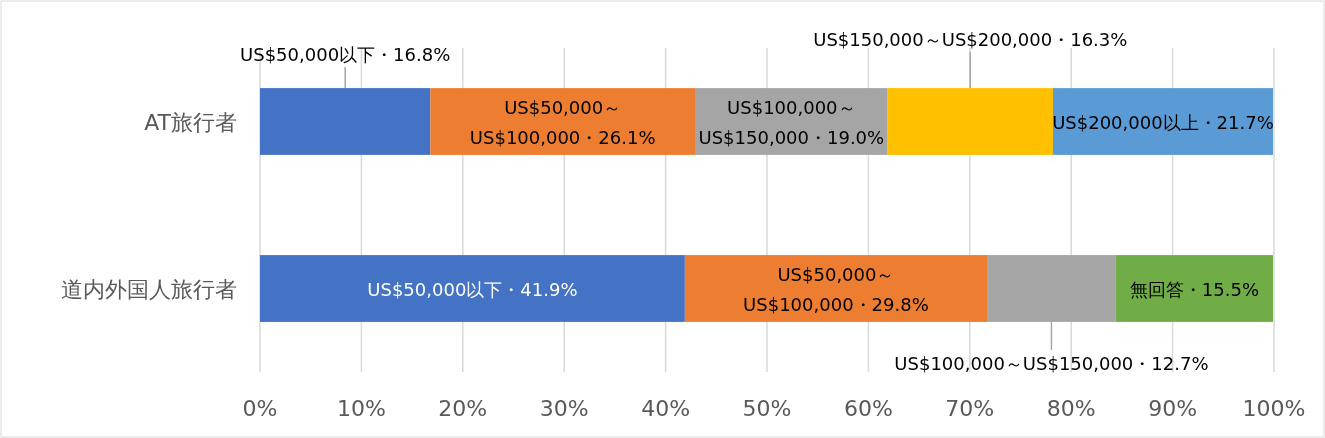 The height and width of the screenshot is (438, 1325). Describe the element at coordinates (868, 408) in the screenshot. I see `x-tick-label: 60%` at that location.